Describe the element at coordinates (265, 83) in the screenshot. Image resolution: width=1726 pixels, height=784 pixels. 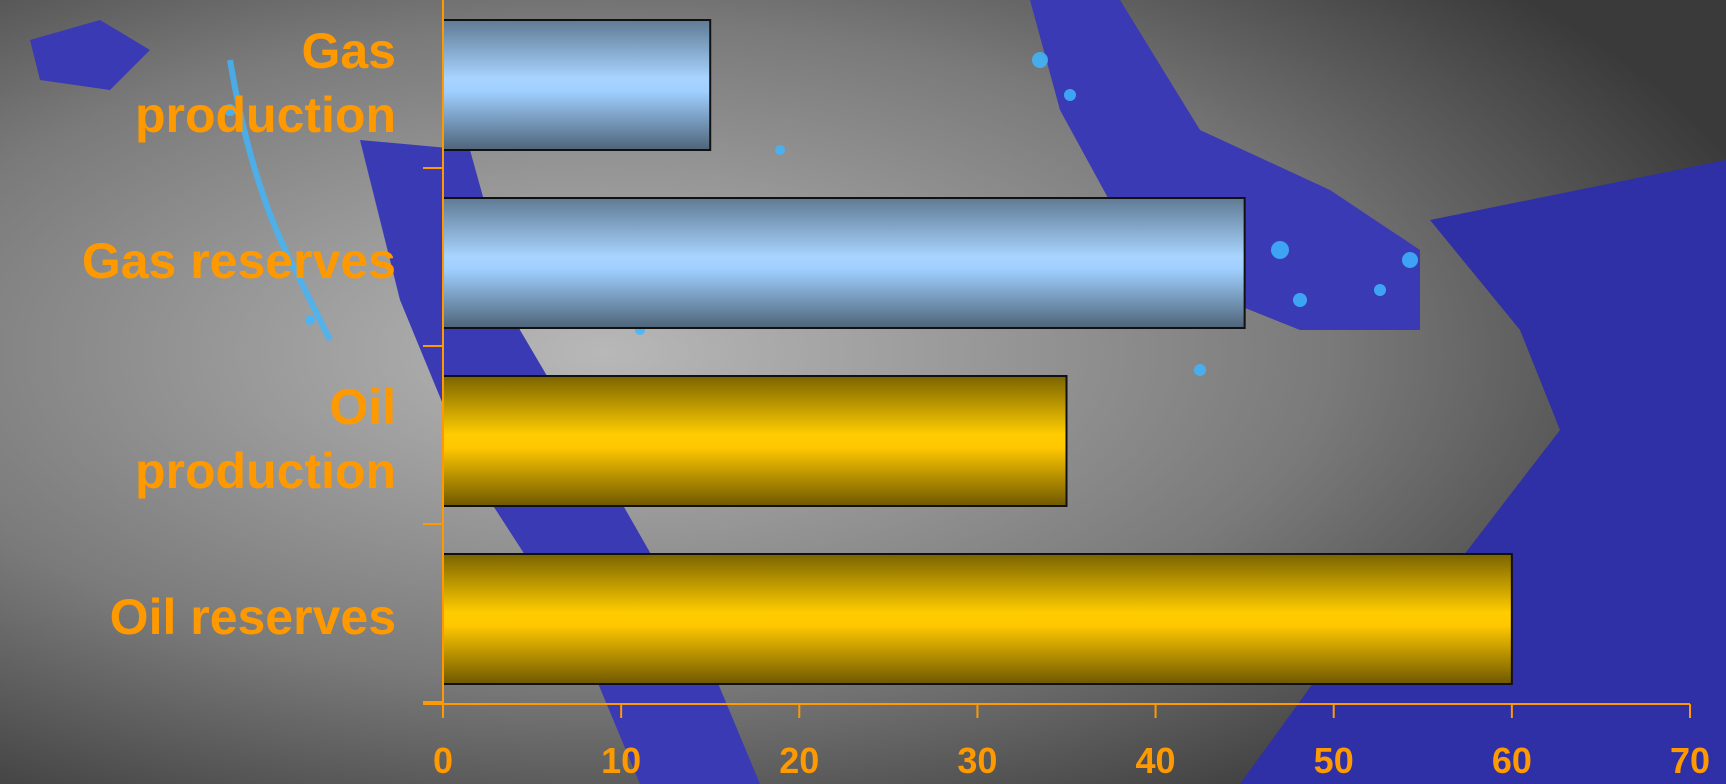
I see `category-label: Gas production` at that location.